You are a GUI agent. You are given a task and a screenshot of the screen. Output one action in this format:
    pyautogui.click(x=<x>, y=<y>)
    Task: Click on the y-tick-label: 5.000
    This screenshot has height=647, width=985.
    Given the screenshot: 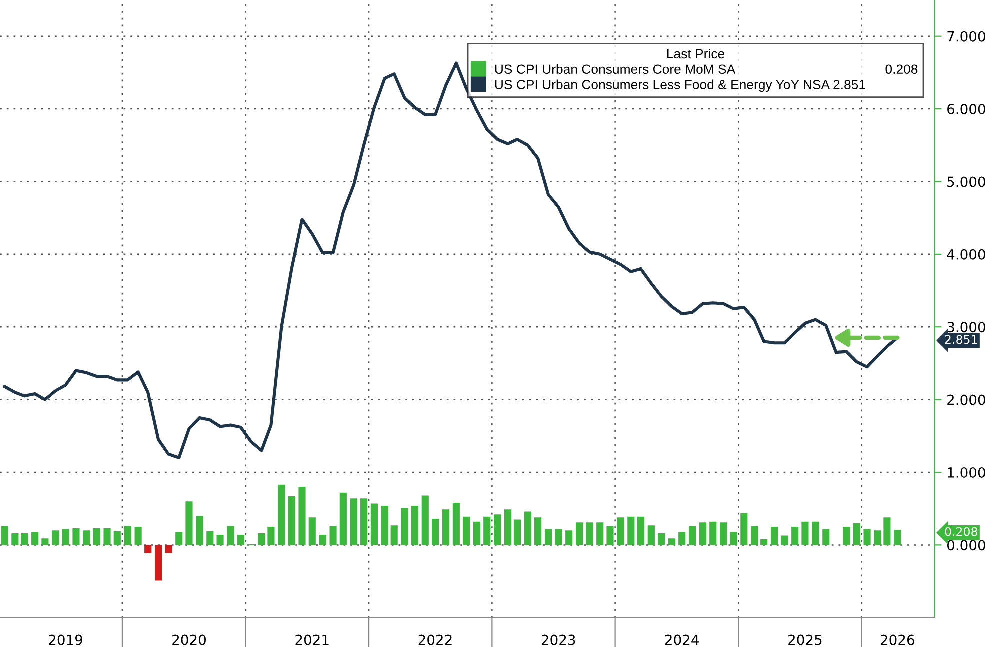 What is the action you would take?
    pyautogui.click(x=966, y=182)
    